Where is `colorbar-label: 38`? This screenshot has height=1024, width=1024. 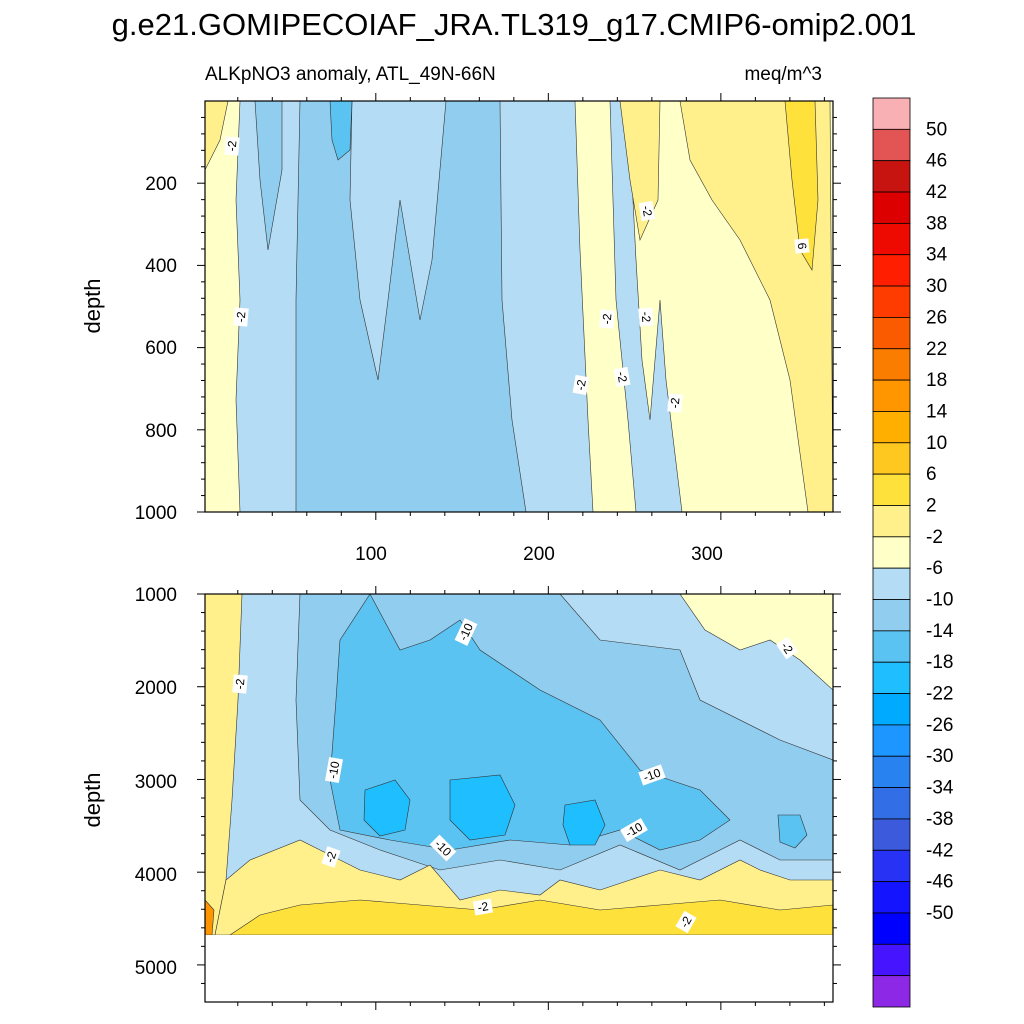 colorbar-label: 38 is located at coordinates (936, 223).